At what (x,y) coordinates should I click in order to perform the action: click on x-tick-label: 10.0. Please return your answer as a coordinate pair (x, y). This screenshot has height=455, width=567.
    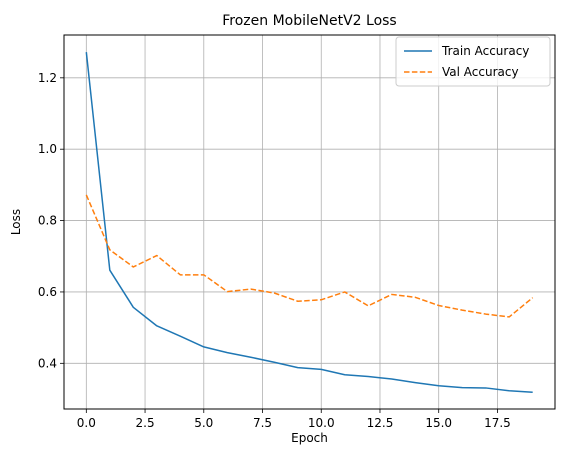
    Looking at the image, I should click on (321, 423).